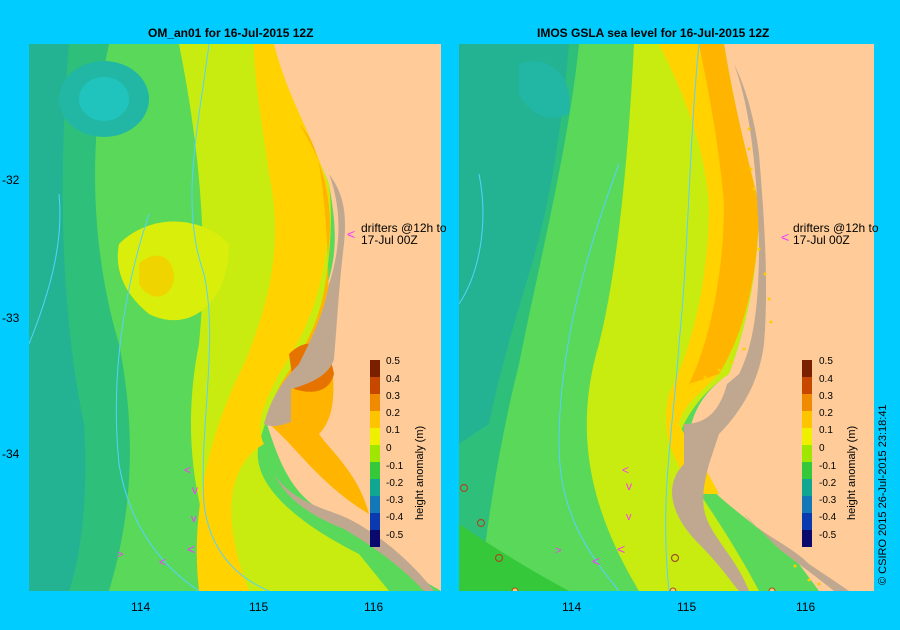  What do you see at coordinates (653, 33) in the screenshot?
I see `right-panel-title: IMOS GSLA sea level for 16-Jul-2015 12Z` at bounding box center [653, 33].